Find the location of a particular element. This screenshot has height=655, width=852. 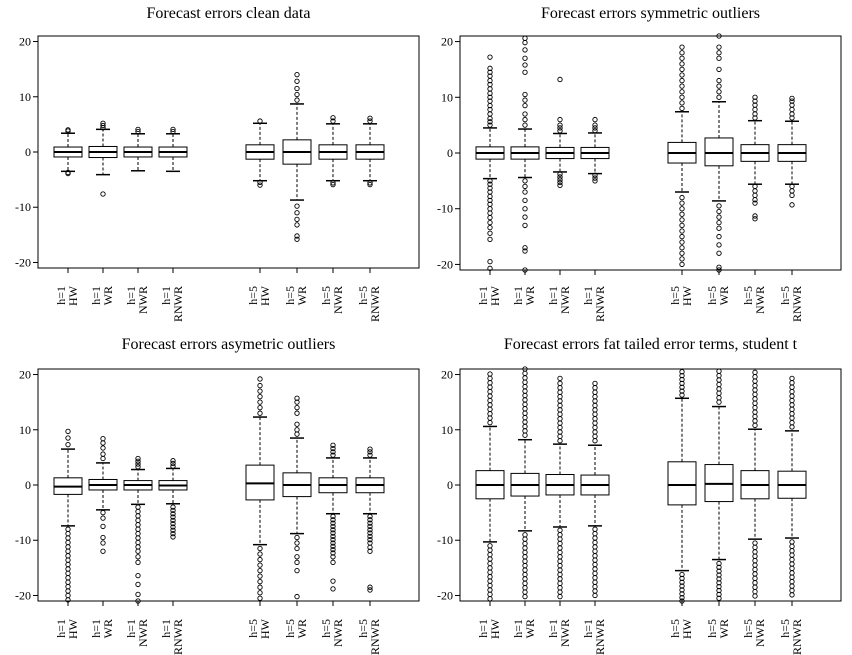

x-tick-label: h=5HW is located at coordinates (681, 295).